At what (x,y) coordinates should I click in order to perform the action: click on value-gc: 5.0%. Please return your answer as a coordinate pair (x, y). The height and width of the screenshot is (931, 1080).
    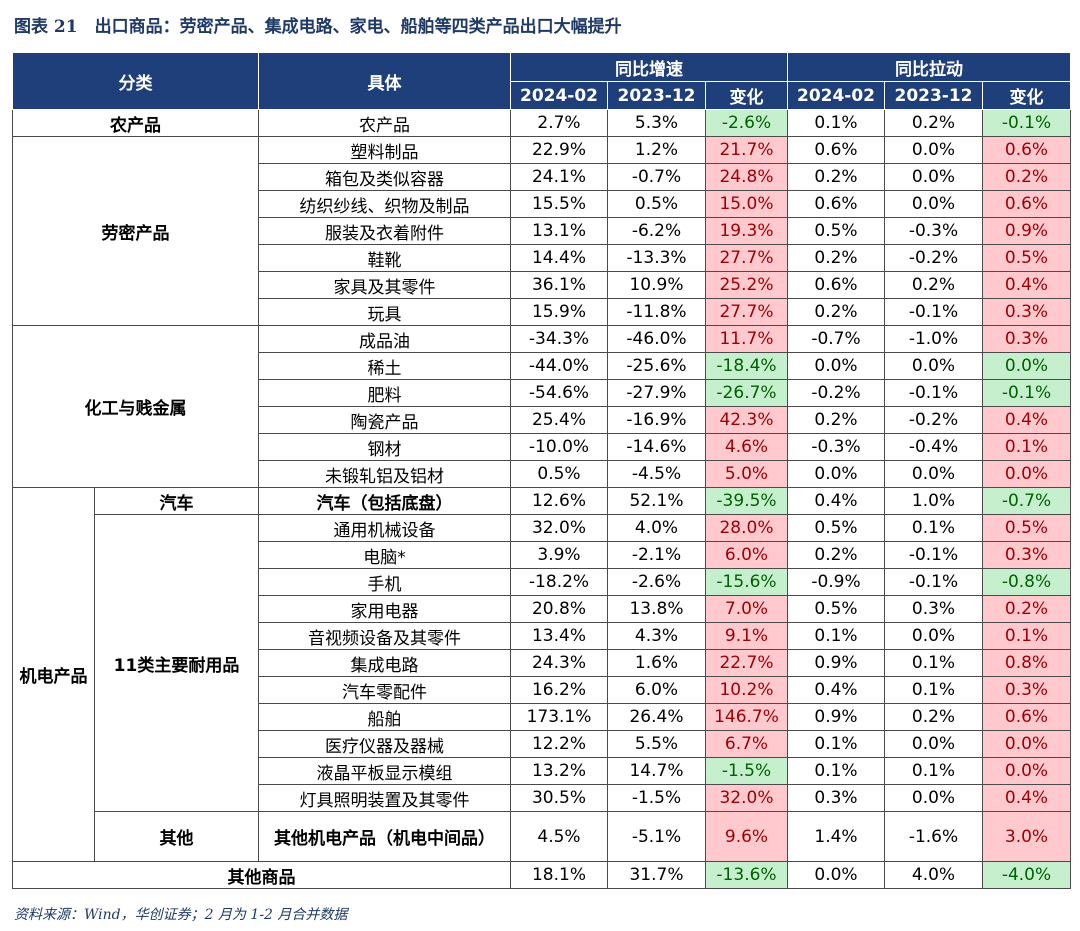
    Looking at the image, I should click on (746, 474).